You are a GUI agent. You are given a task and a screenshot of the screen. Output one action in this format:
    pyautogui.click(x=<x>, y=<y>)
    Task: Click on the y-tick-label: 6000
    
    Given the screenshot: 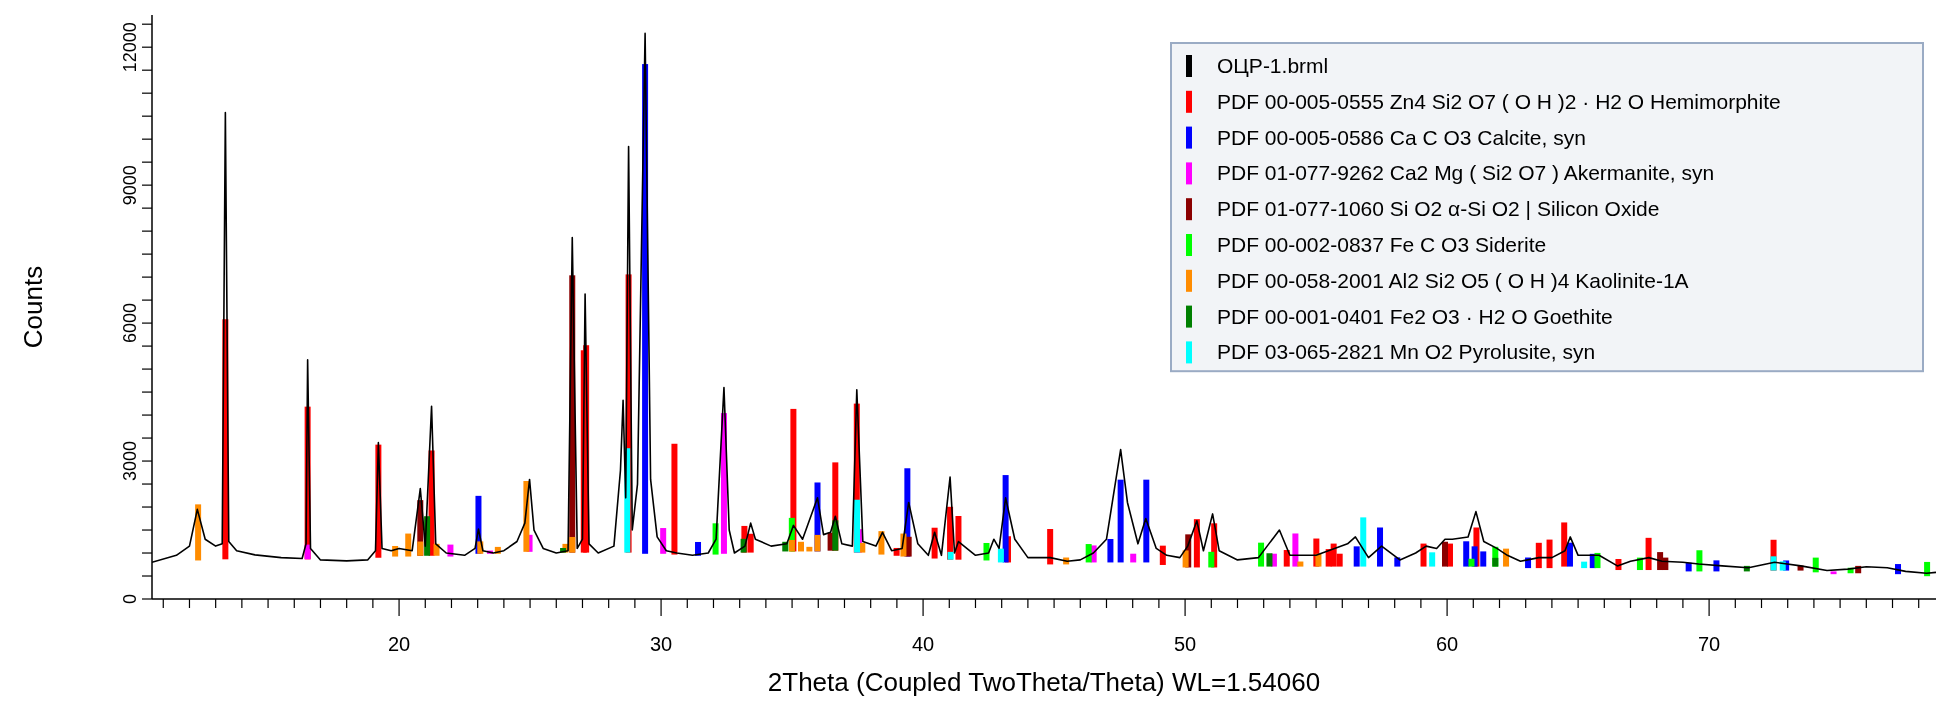 What is the action you would take?
    pyautogui.click(x=130, y=323)
    